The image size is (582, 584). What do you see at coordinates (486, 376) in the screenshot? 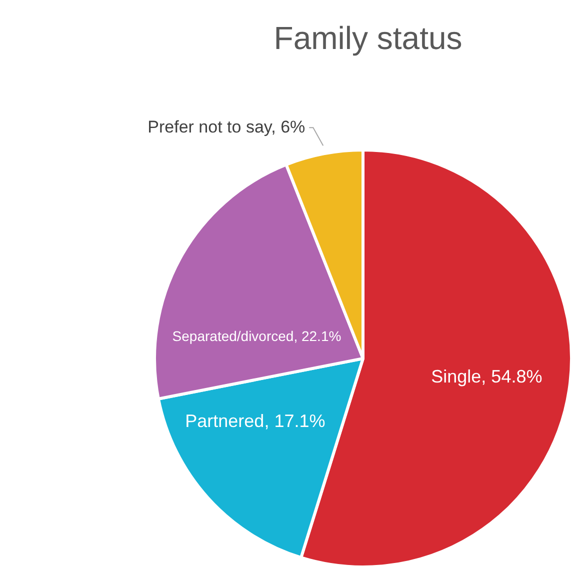
I see `slice-label: Single, 54.8%` at bounding box center [486, 376].